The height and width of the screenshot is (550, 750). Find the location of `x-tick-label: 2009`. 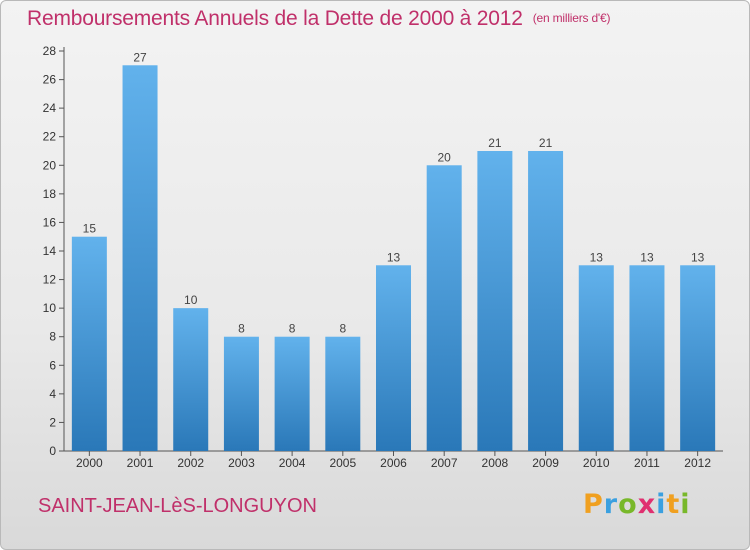

x-tick-label: 2009 is located at coordinates (545, 463).